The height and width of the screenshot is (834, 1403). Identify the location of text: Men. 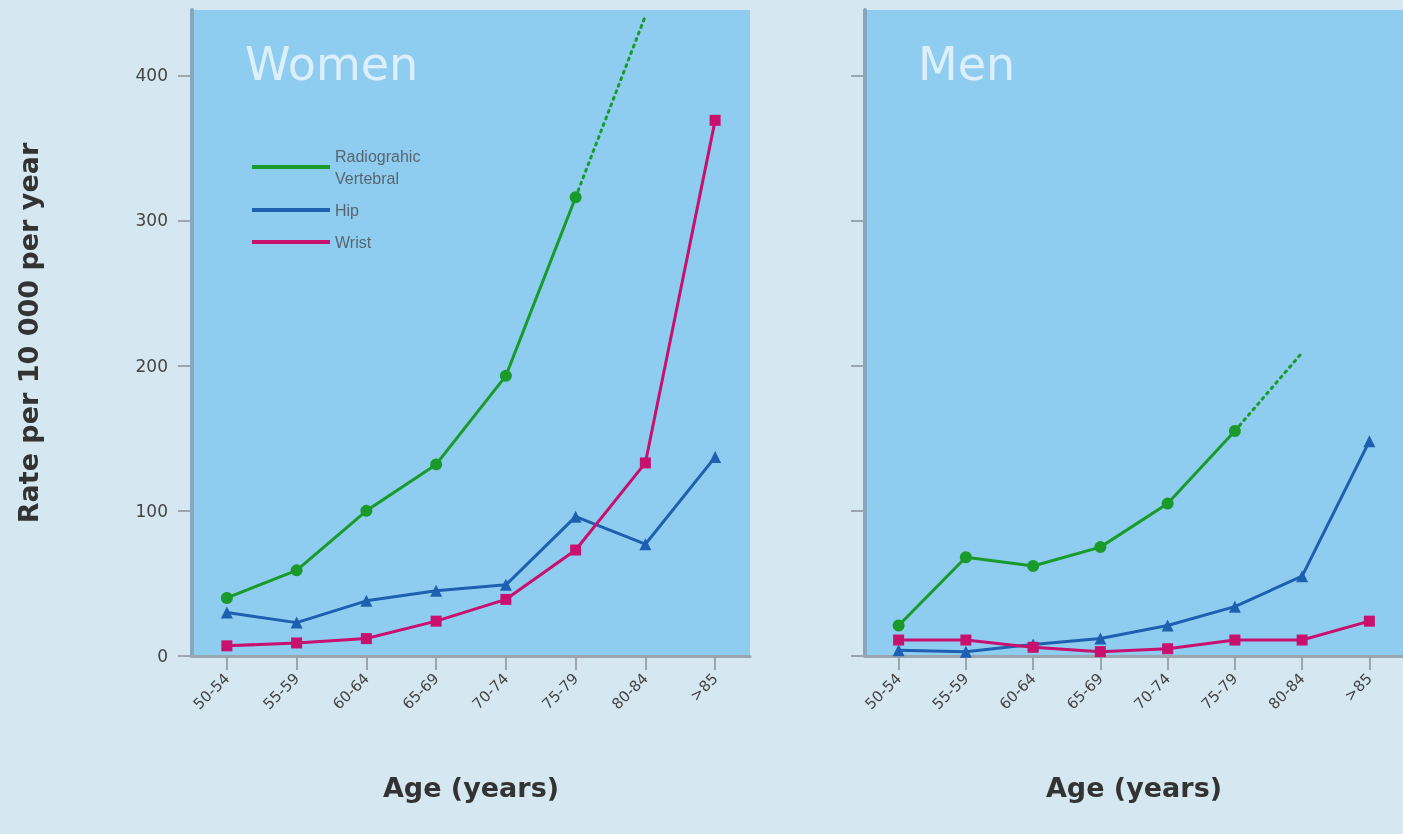
(967, 64).